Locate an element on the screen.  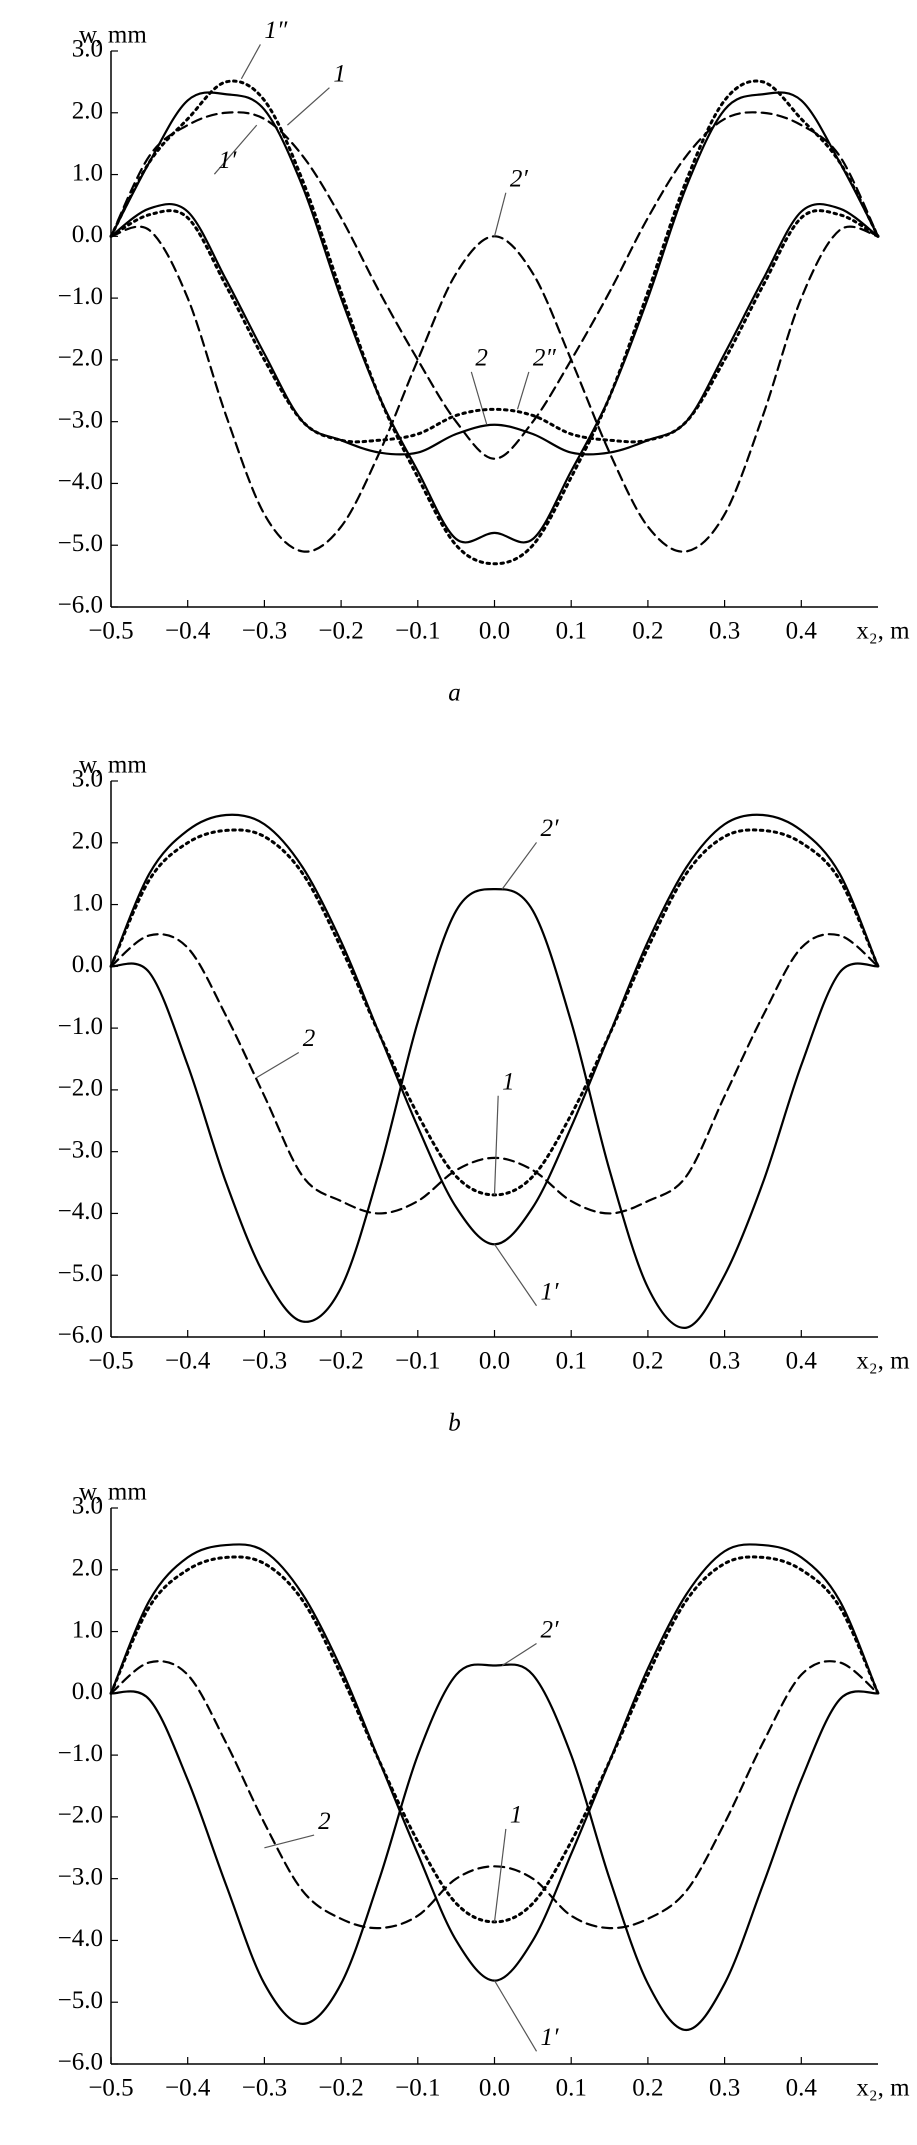
caption: a is located at coordinates (454, 693).